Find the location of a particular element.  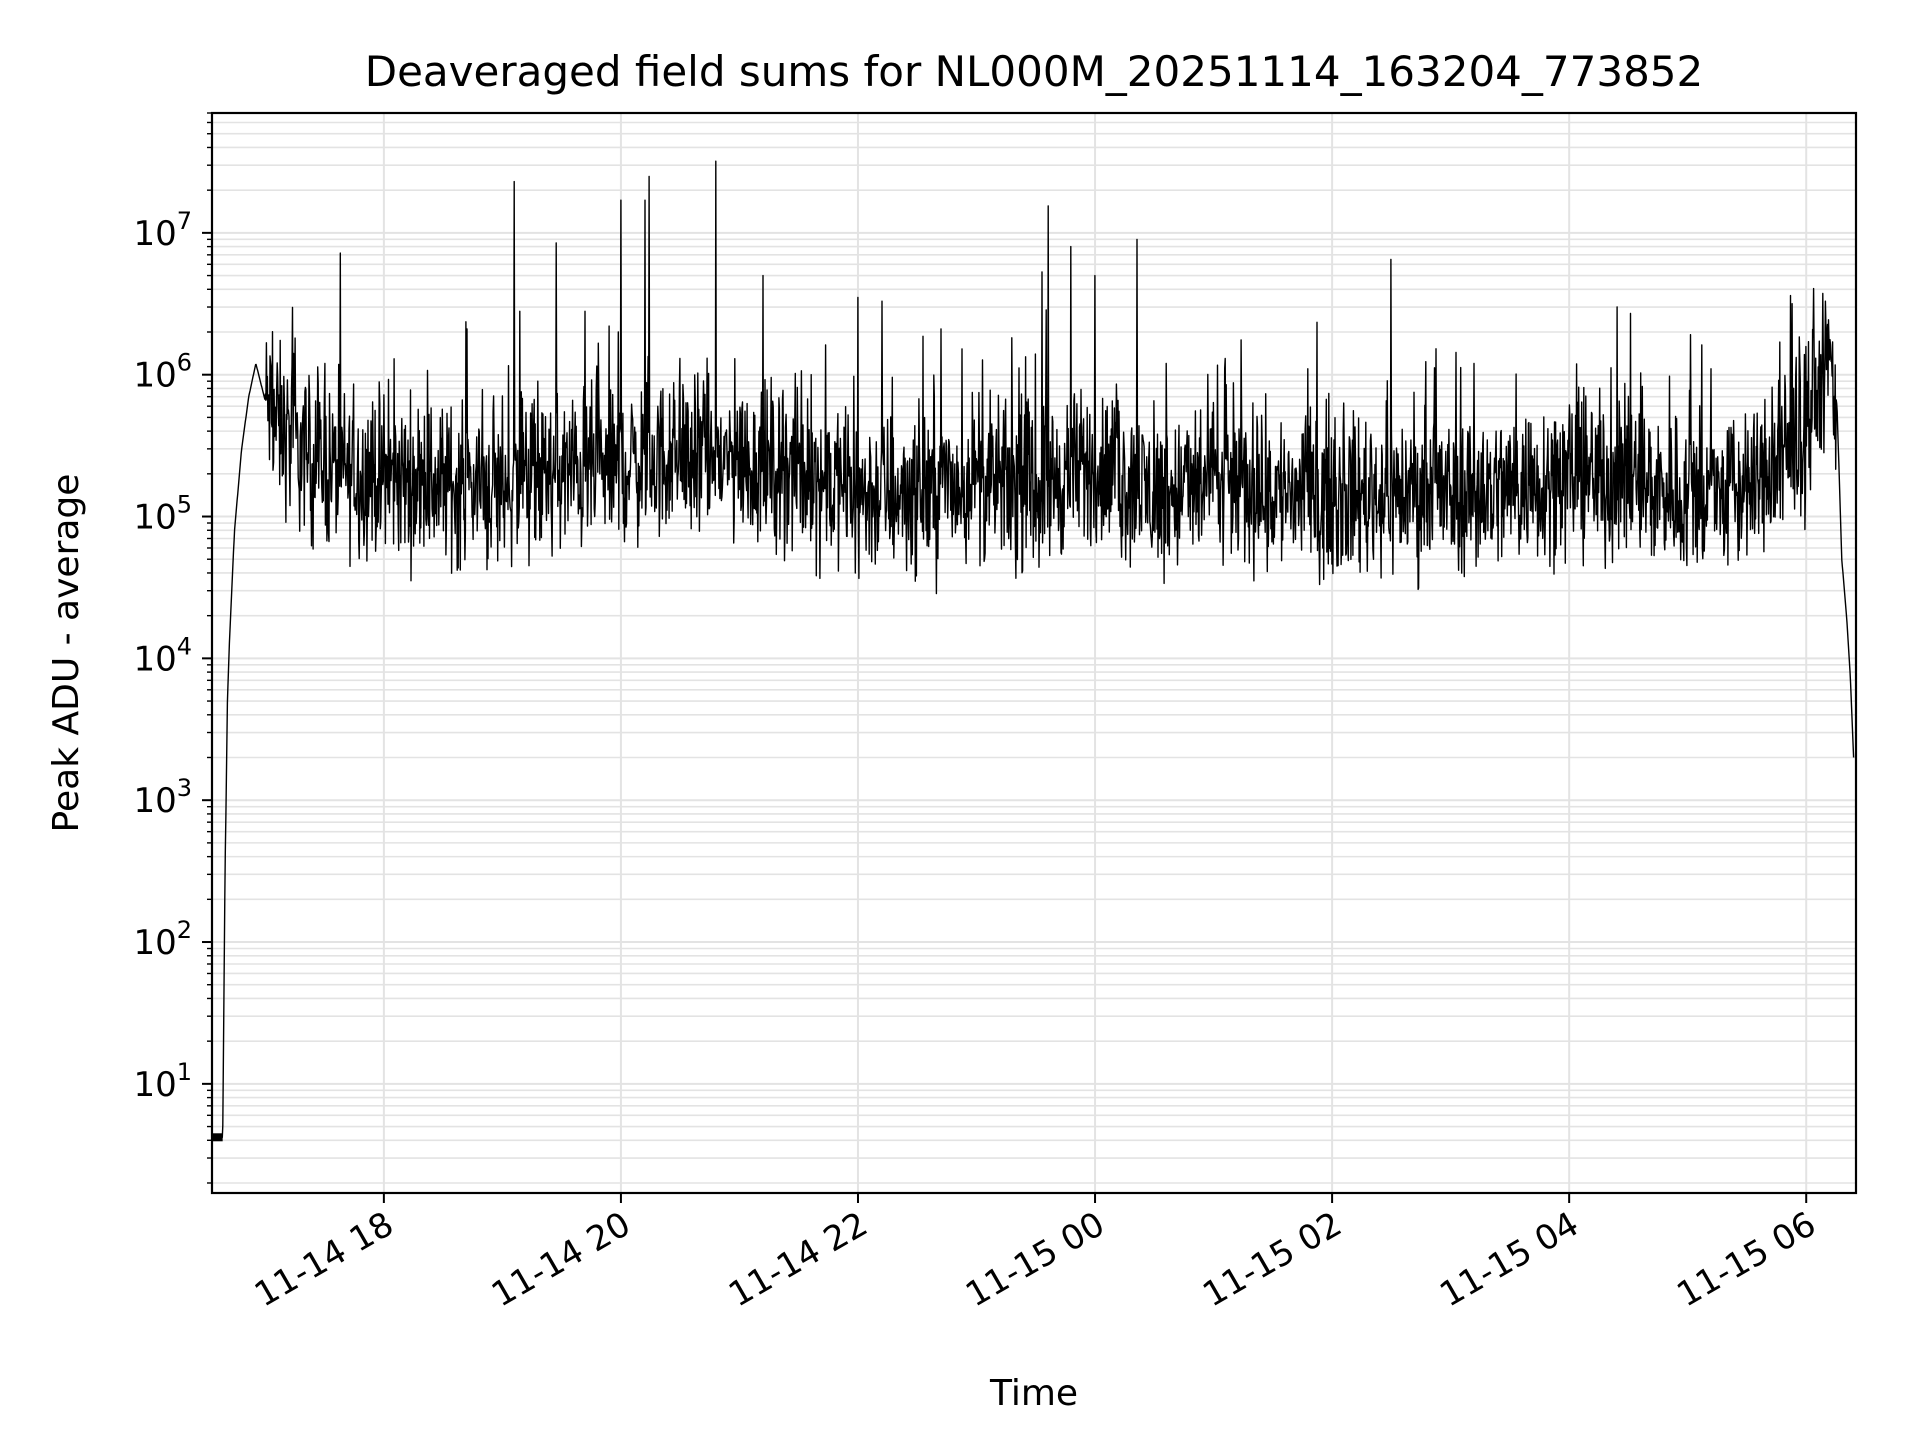

y-tick-label: 10² is located at coordinates (162, 939).